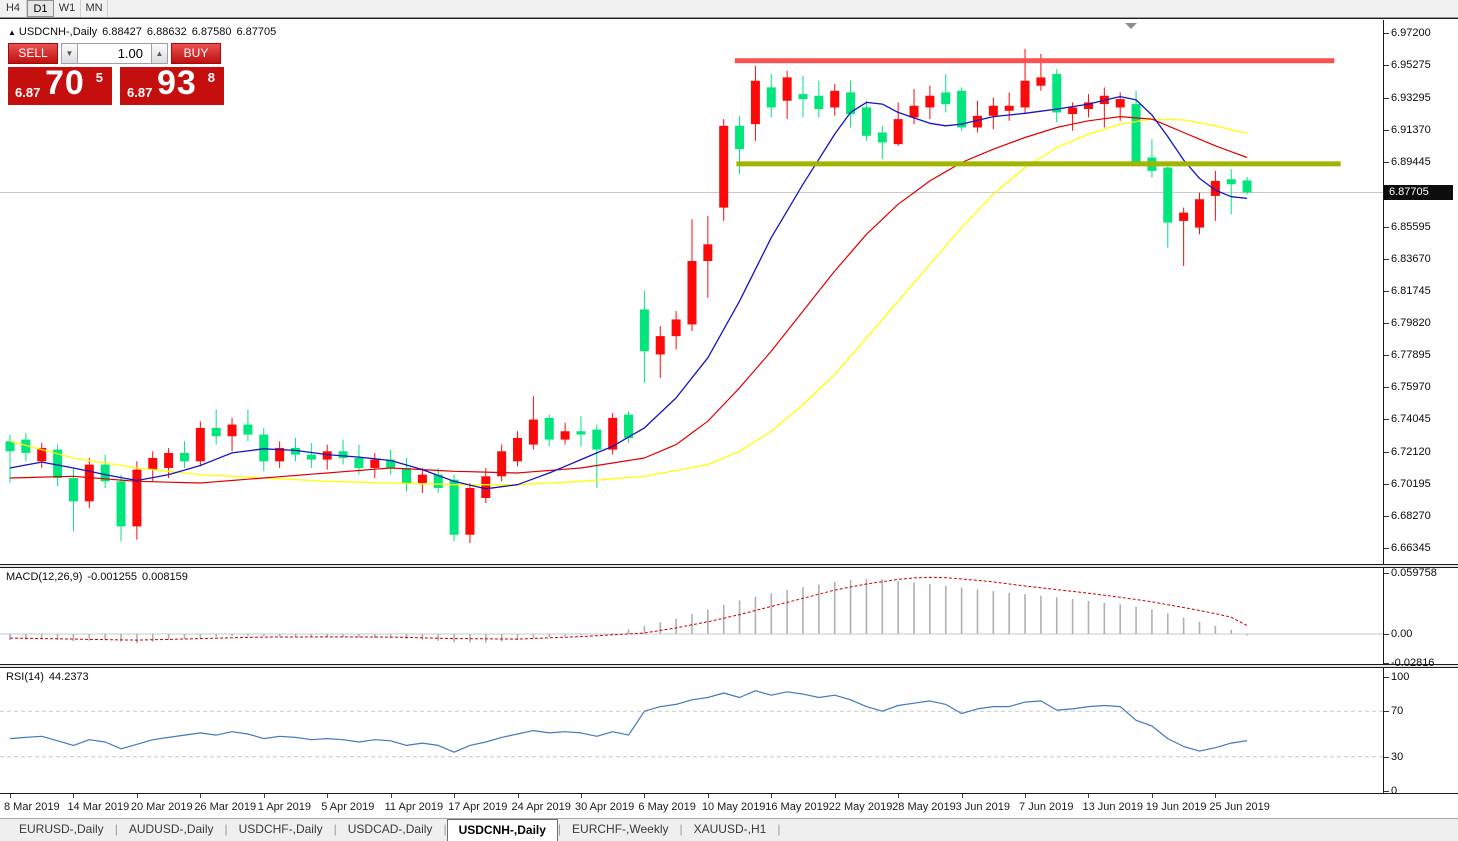 The image size is (1458, 841). I want to click on price-tick-label: 6.66345, so click(1411, 548).